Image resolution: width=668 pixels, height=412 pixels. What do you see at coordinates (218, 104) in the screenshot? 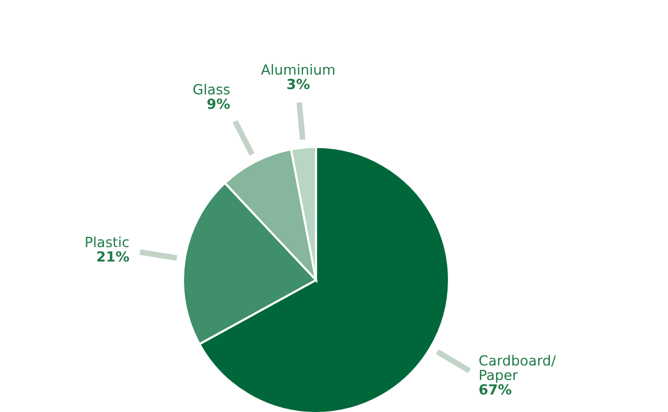
I see `data-label: 9%` at bounding box center [218, 104].